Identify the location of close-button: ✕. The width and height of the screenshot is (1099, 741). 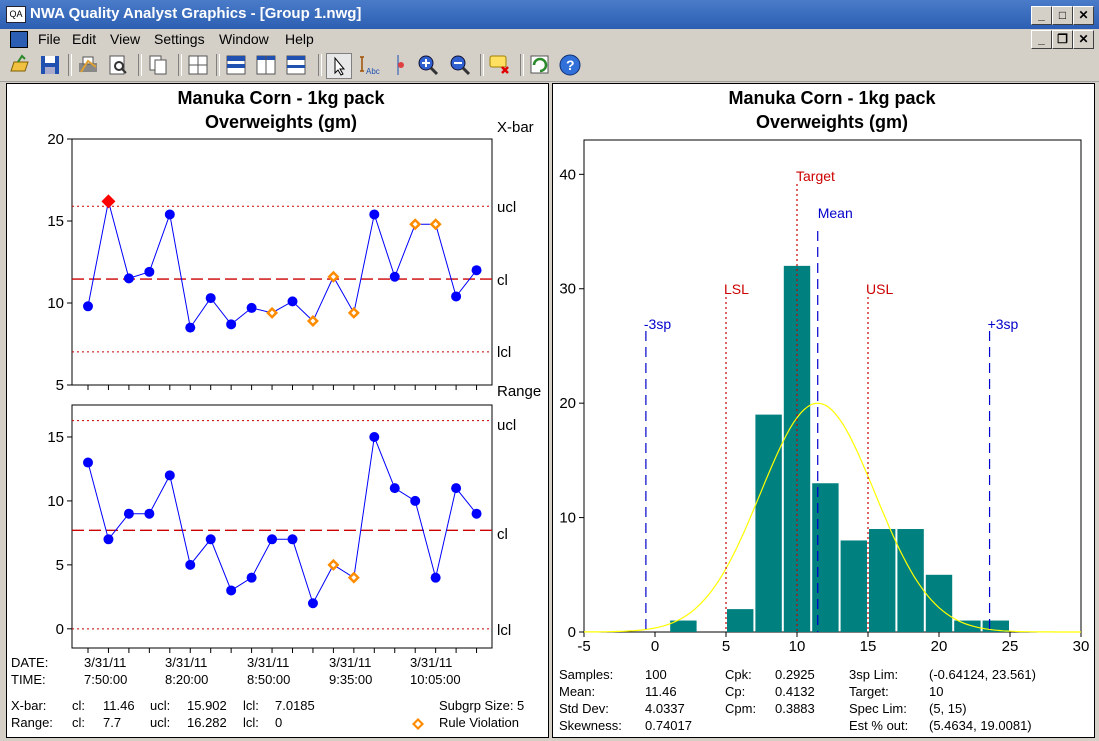
(1083, 15).